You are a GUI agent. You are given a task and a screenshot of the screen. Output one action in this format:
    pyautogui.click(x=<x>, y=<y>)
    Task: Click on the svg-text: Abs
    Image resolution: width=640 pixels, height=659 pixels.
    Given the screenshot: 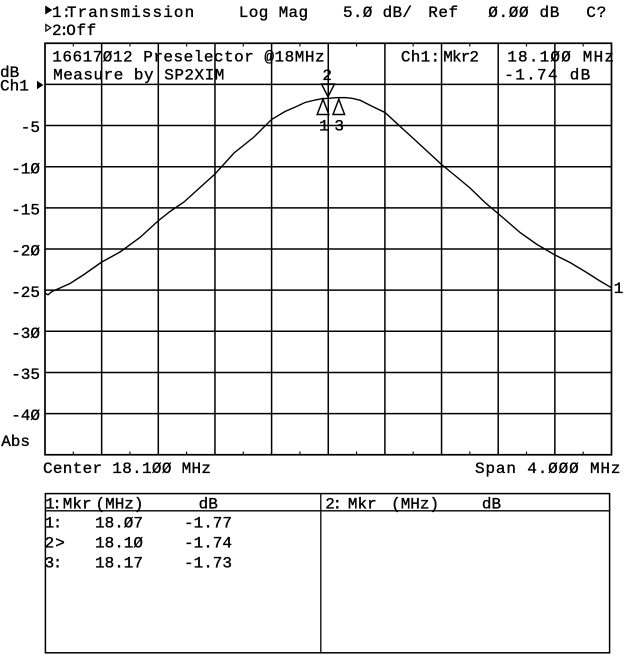 What is the action you would take?
    pyautogui.click(x=15, y=442)
    